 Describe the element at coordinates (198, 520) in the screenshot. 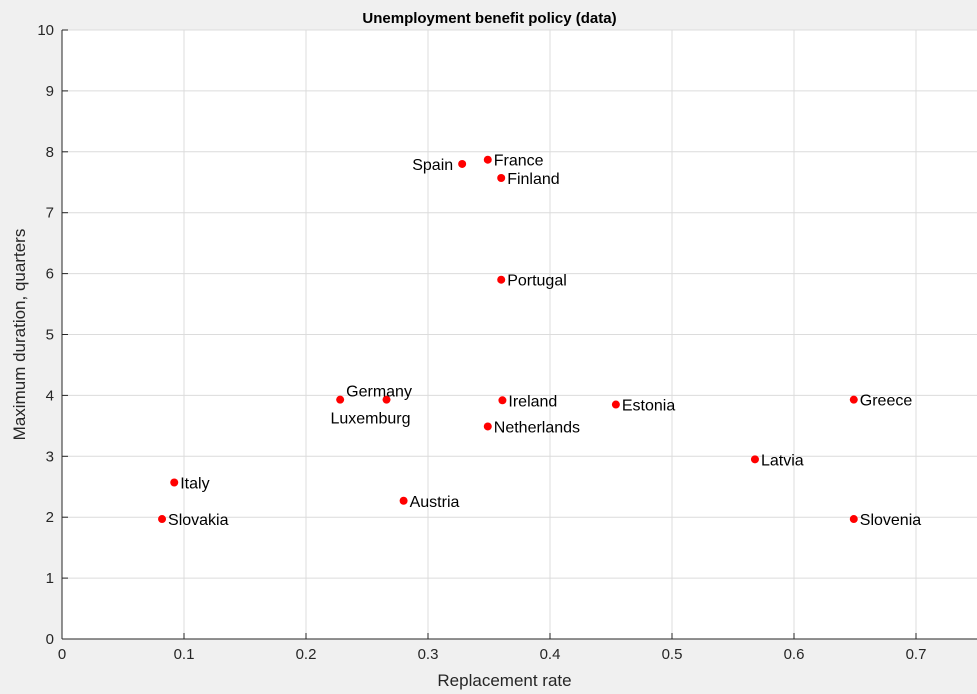

I see `point-label-slovakia: Slovakia` at that location.